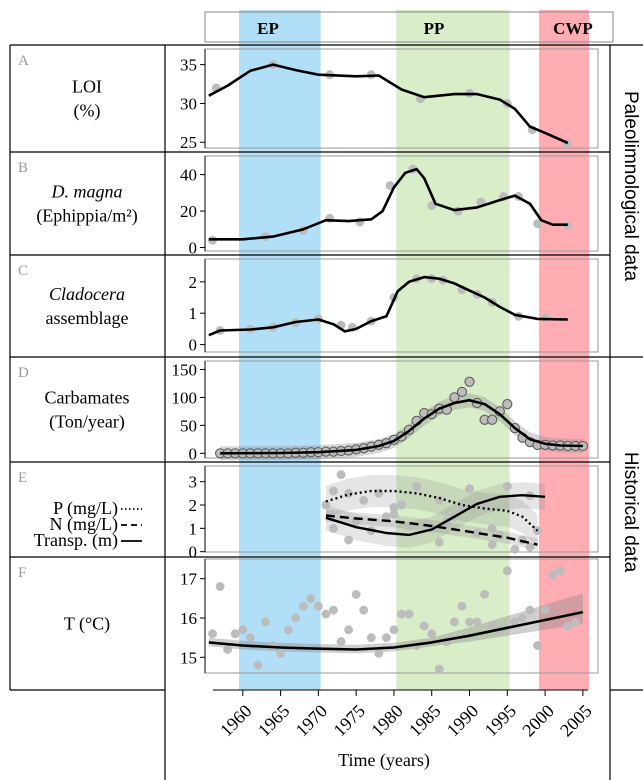 The height and width of the screenshot is (780, 643). Describe the element at coordinates (274, 721) in the screenshot. I see `x-tick-label: 1965` at that location.